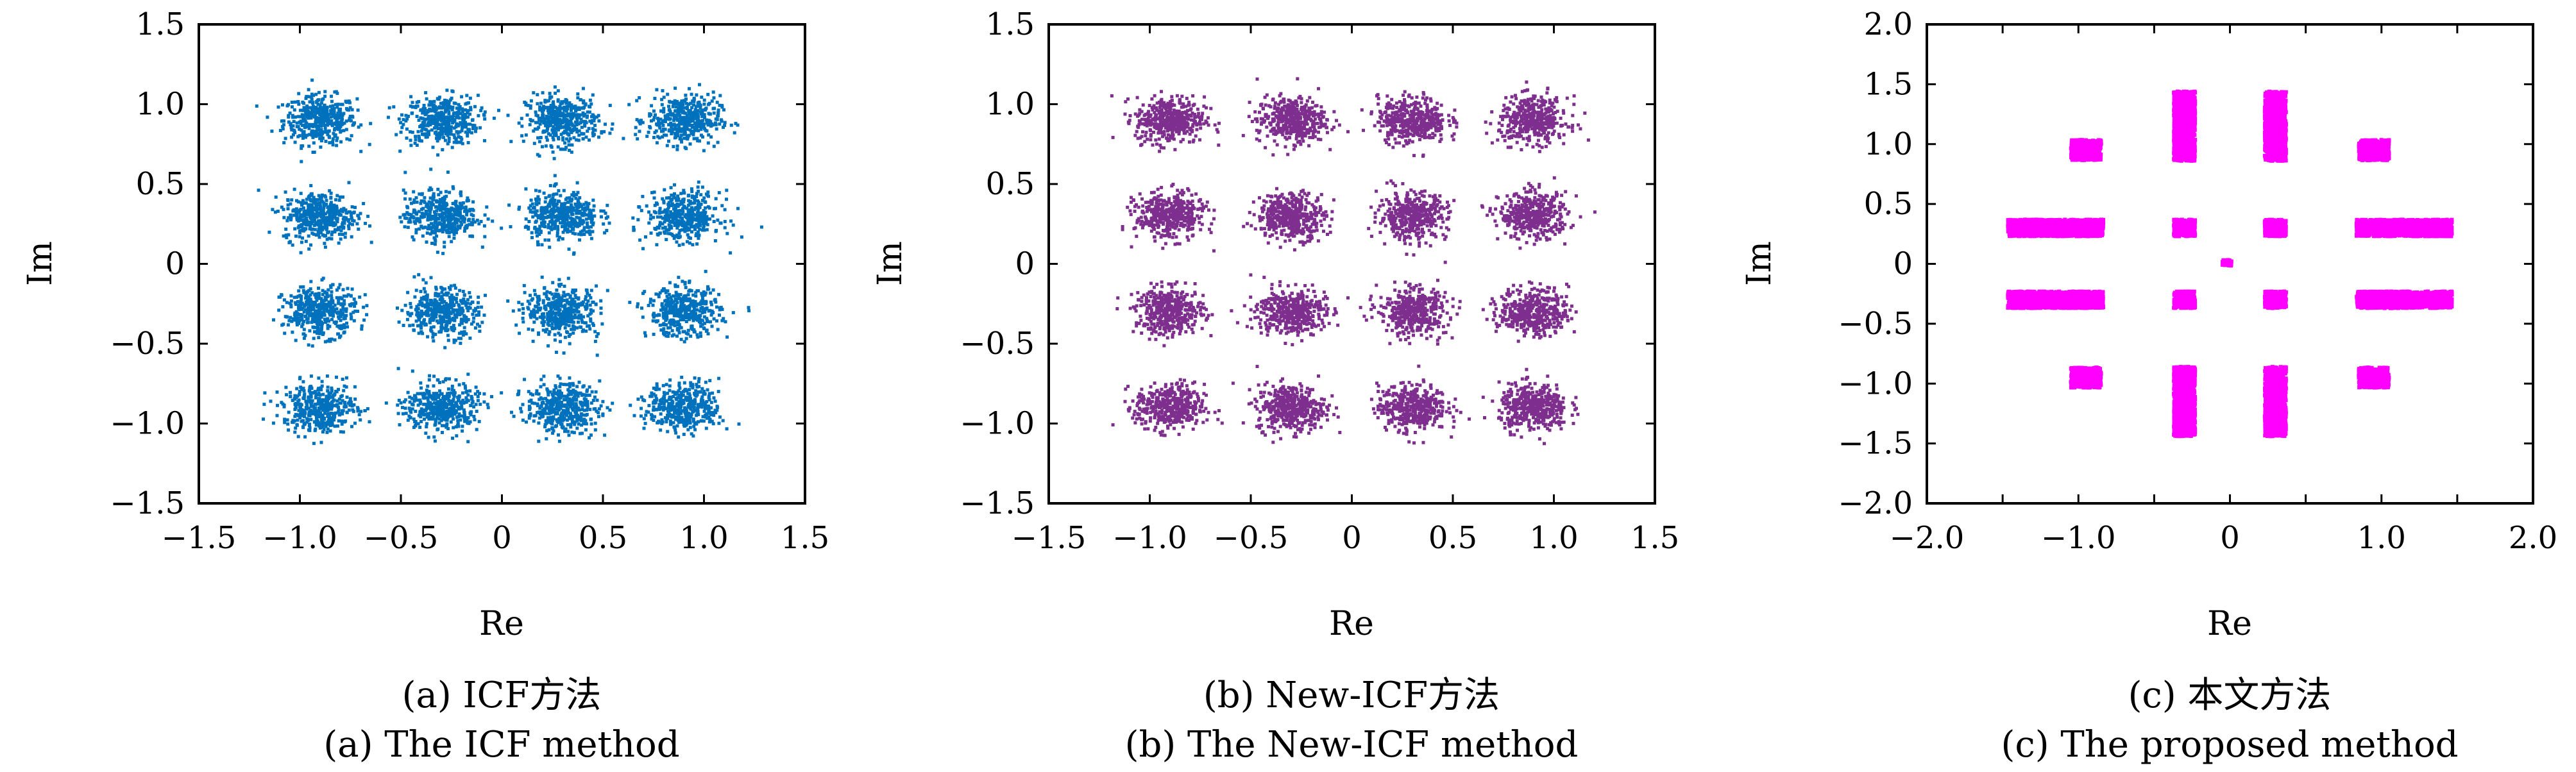  I want to click on point-cluster, so click(689, 306).